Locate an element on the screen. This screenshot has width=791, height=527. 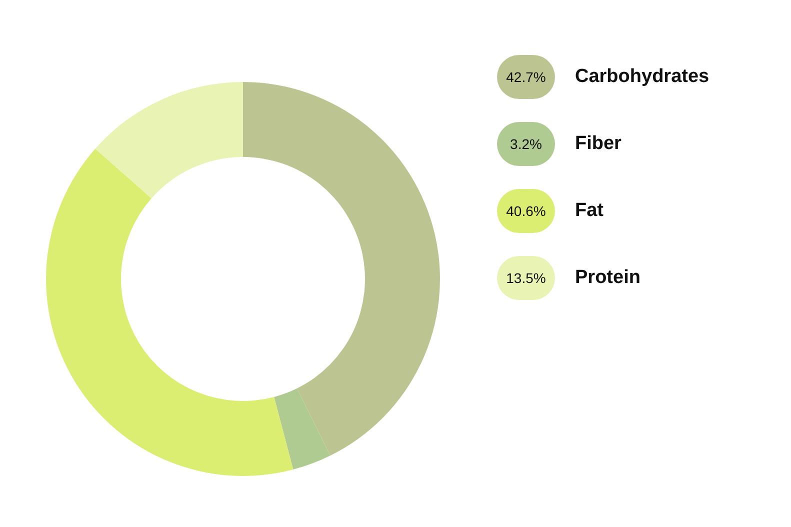
legend-label: Fat is located at coordinates (589, 211).